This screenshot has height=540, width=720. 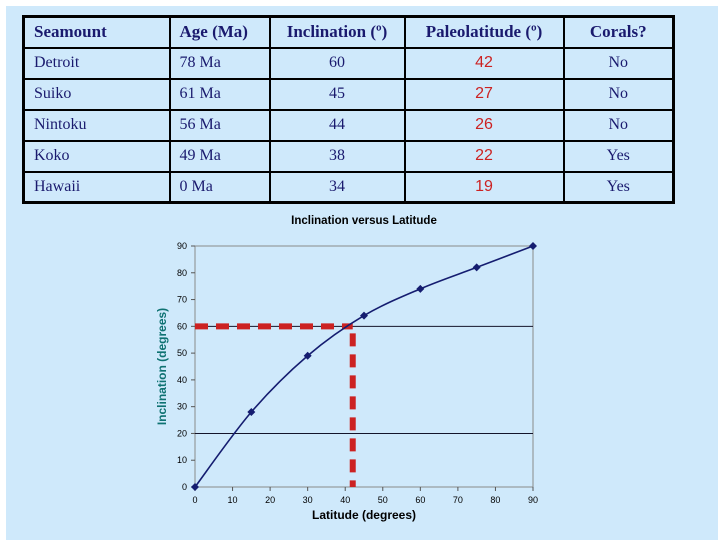 I want to click on x-tick-label: 70, so click(x=458, y=500).